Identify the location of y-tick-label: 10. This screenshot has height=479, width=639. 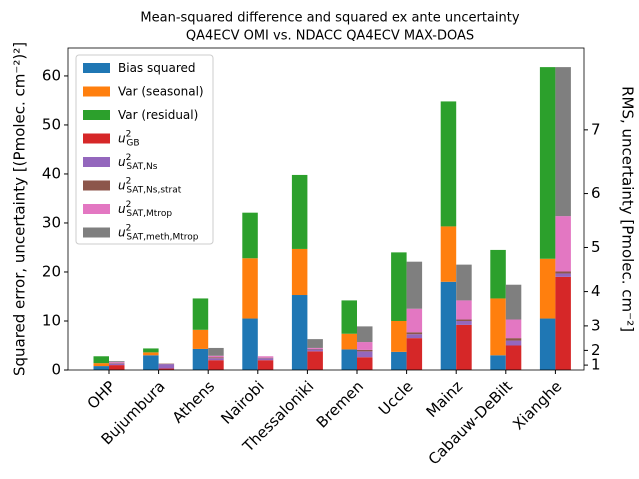
(51, 320).